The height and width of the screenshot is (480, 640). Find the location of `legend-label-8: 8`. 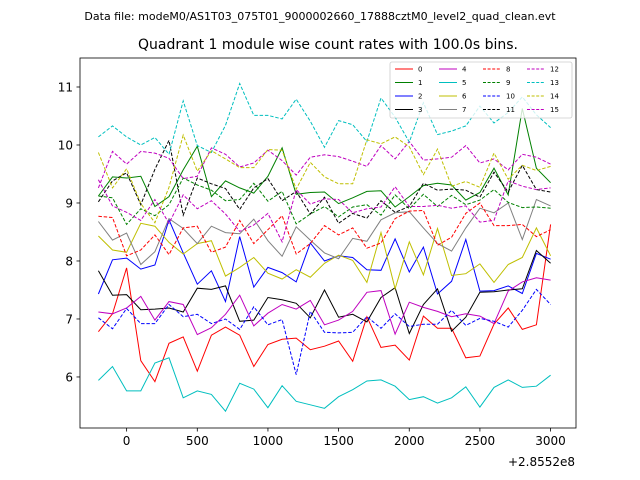

legend-label-8: 8 is located at coordinates (508, 70).